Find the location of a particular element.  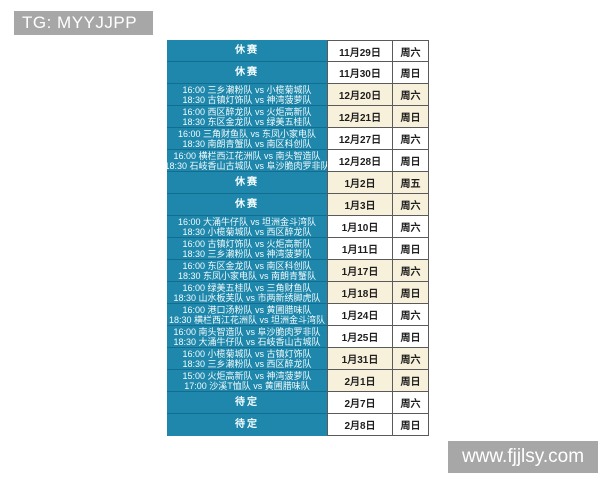

table-row: 待定 2月8日 周日 is located at coordinates (298, 425).